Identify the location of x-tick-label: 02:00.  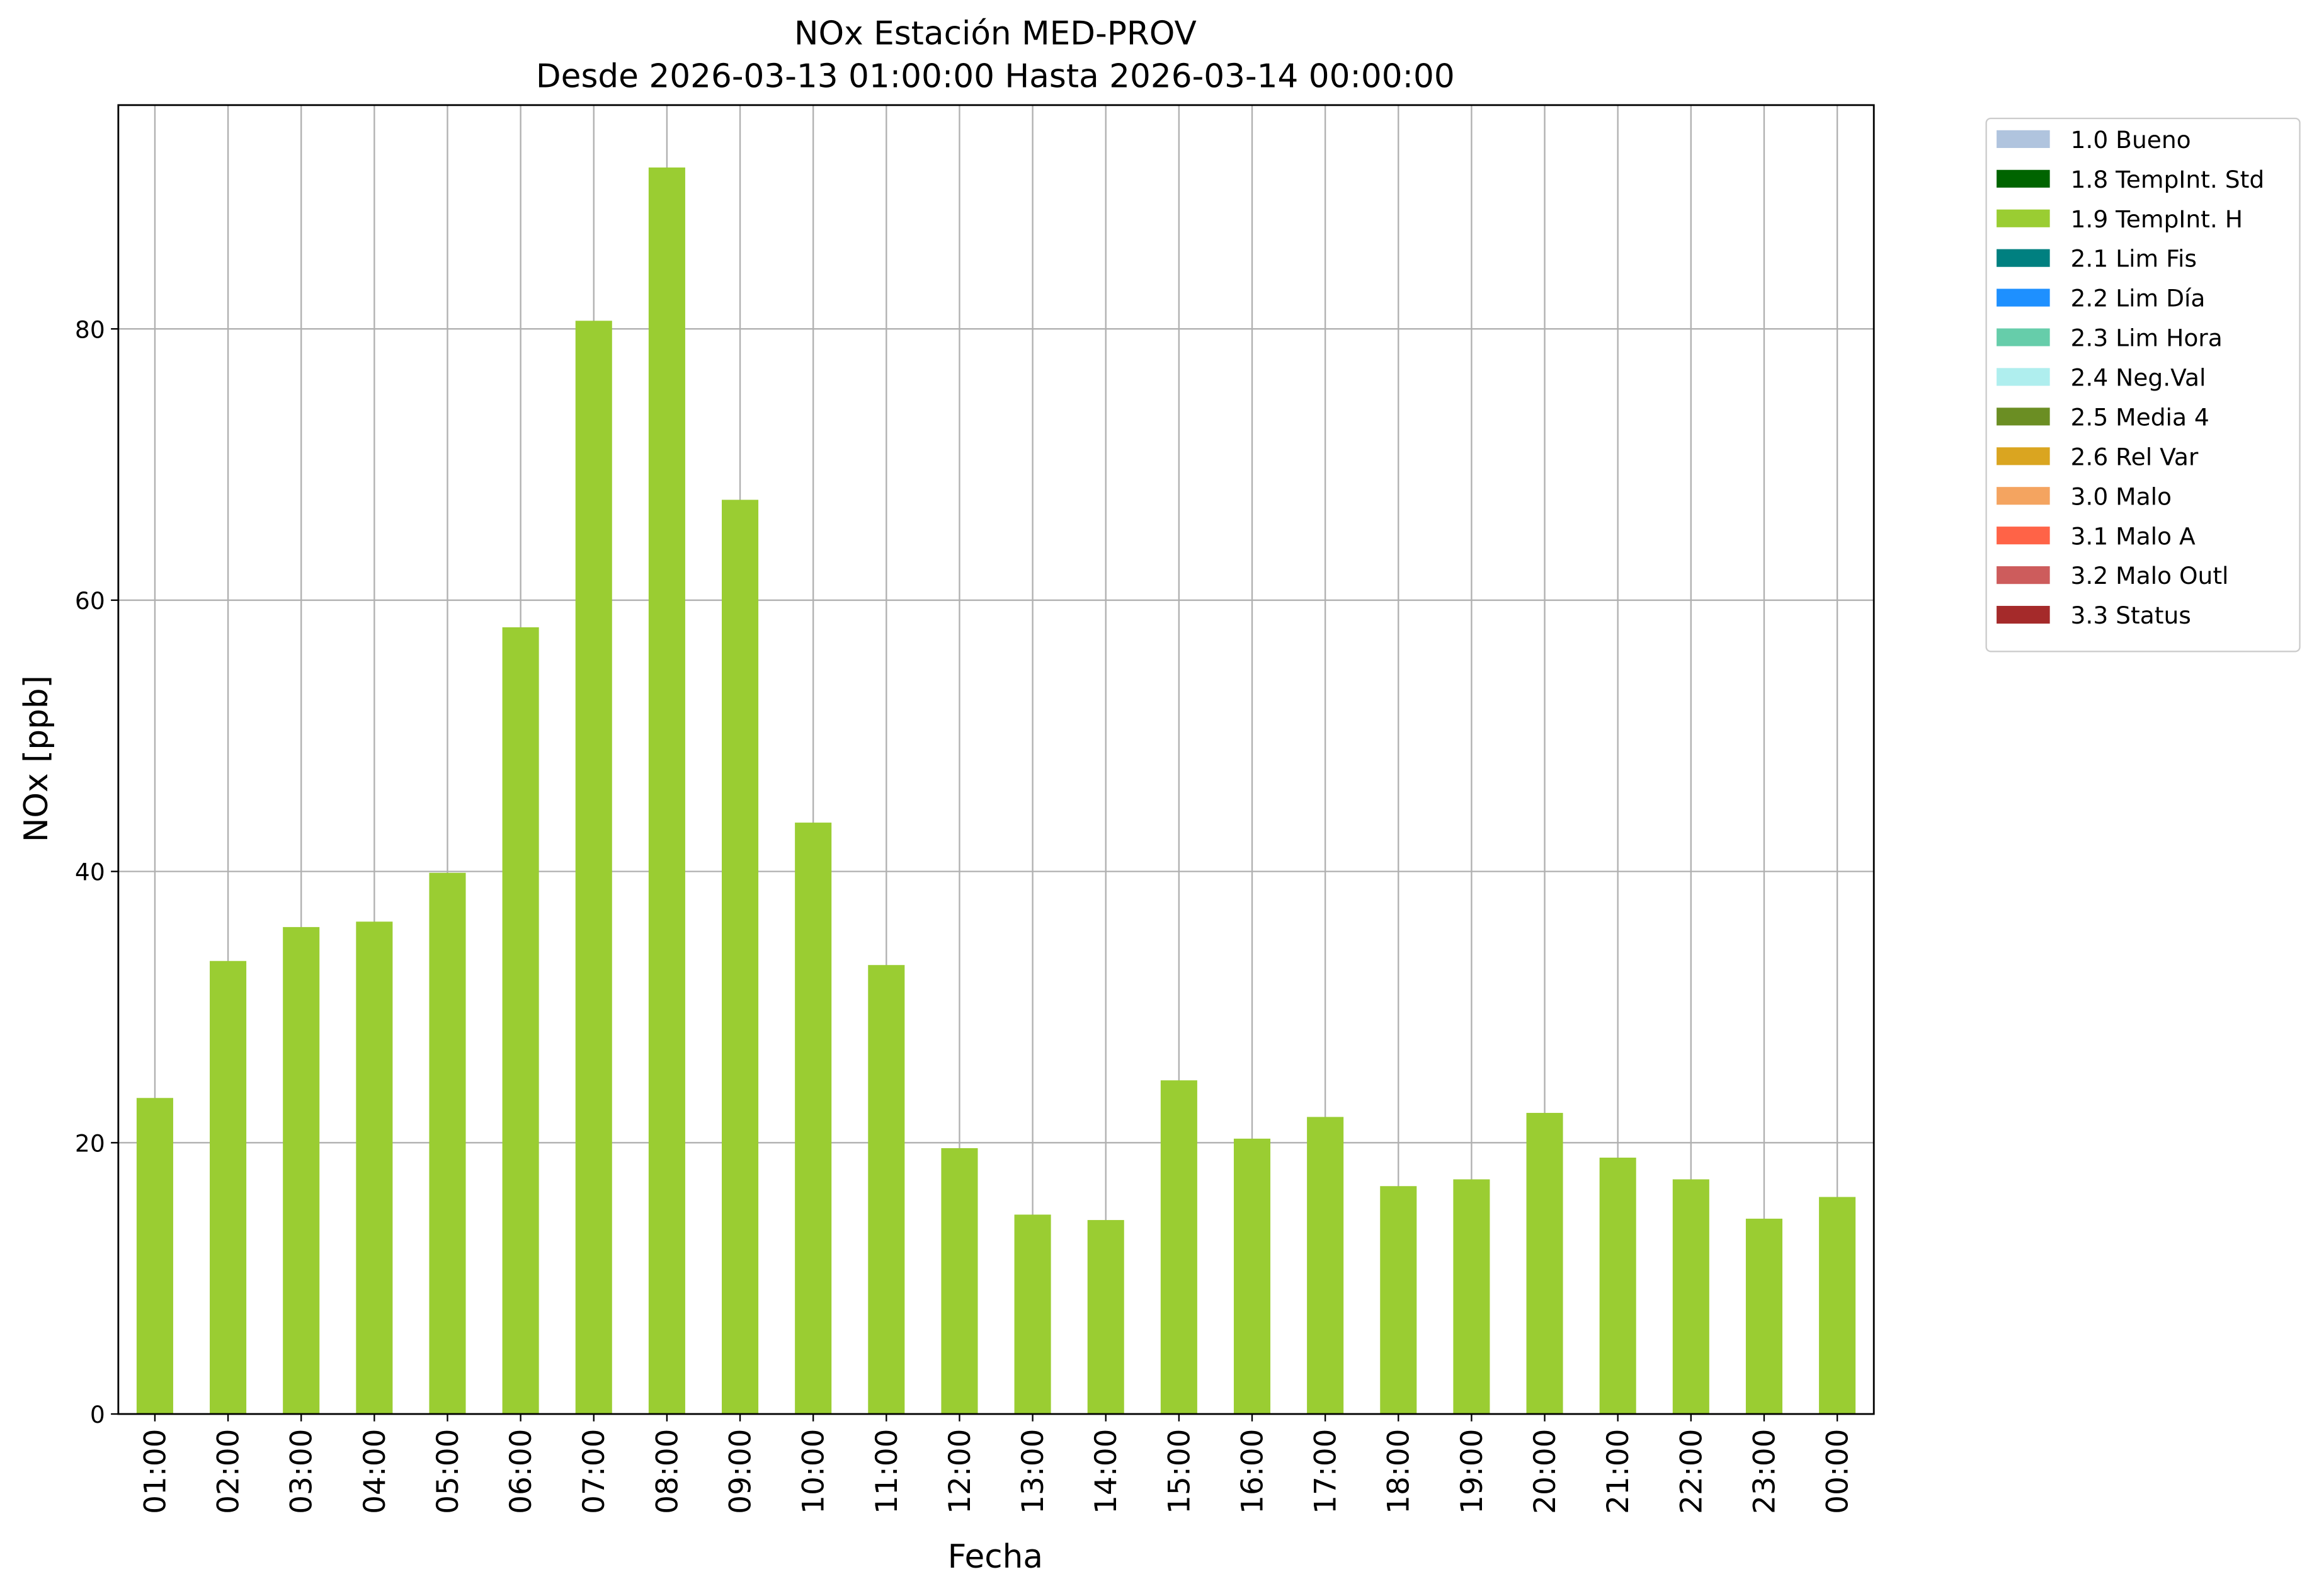
(229, 1471).